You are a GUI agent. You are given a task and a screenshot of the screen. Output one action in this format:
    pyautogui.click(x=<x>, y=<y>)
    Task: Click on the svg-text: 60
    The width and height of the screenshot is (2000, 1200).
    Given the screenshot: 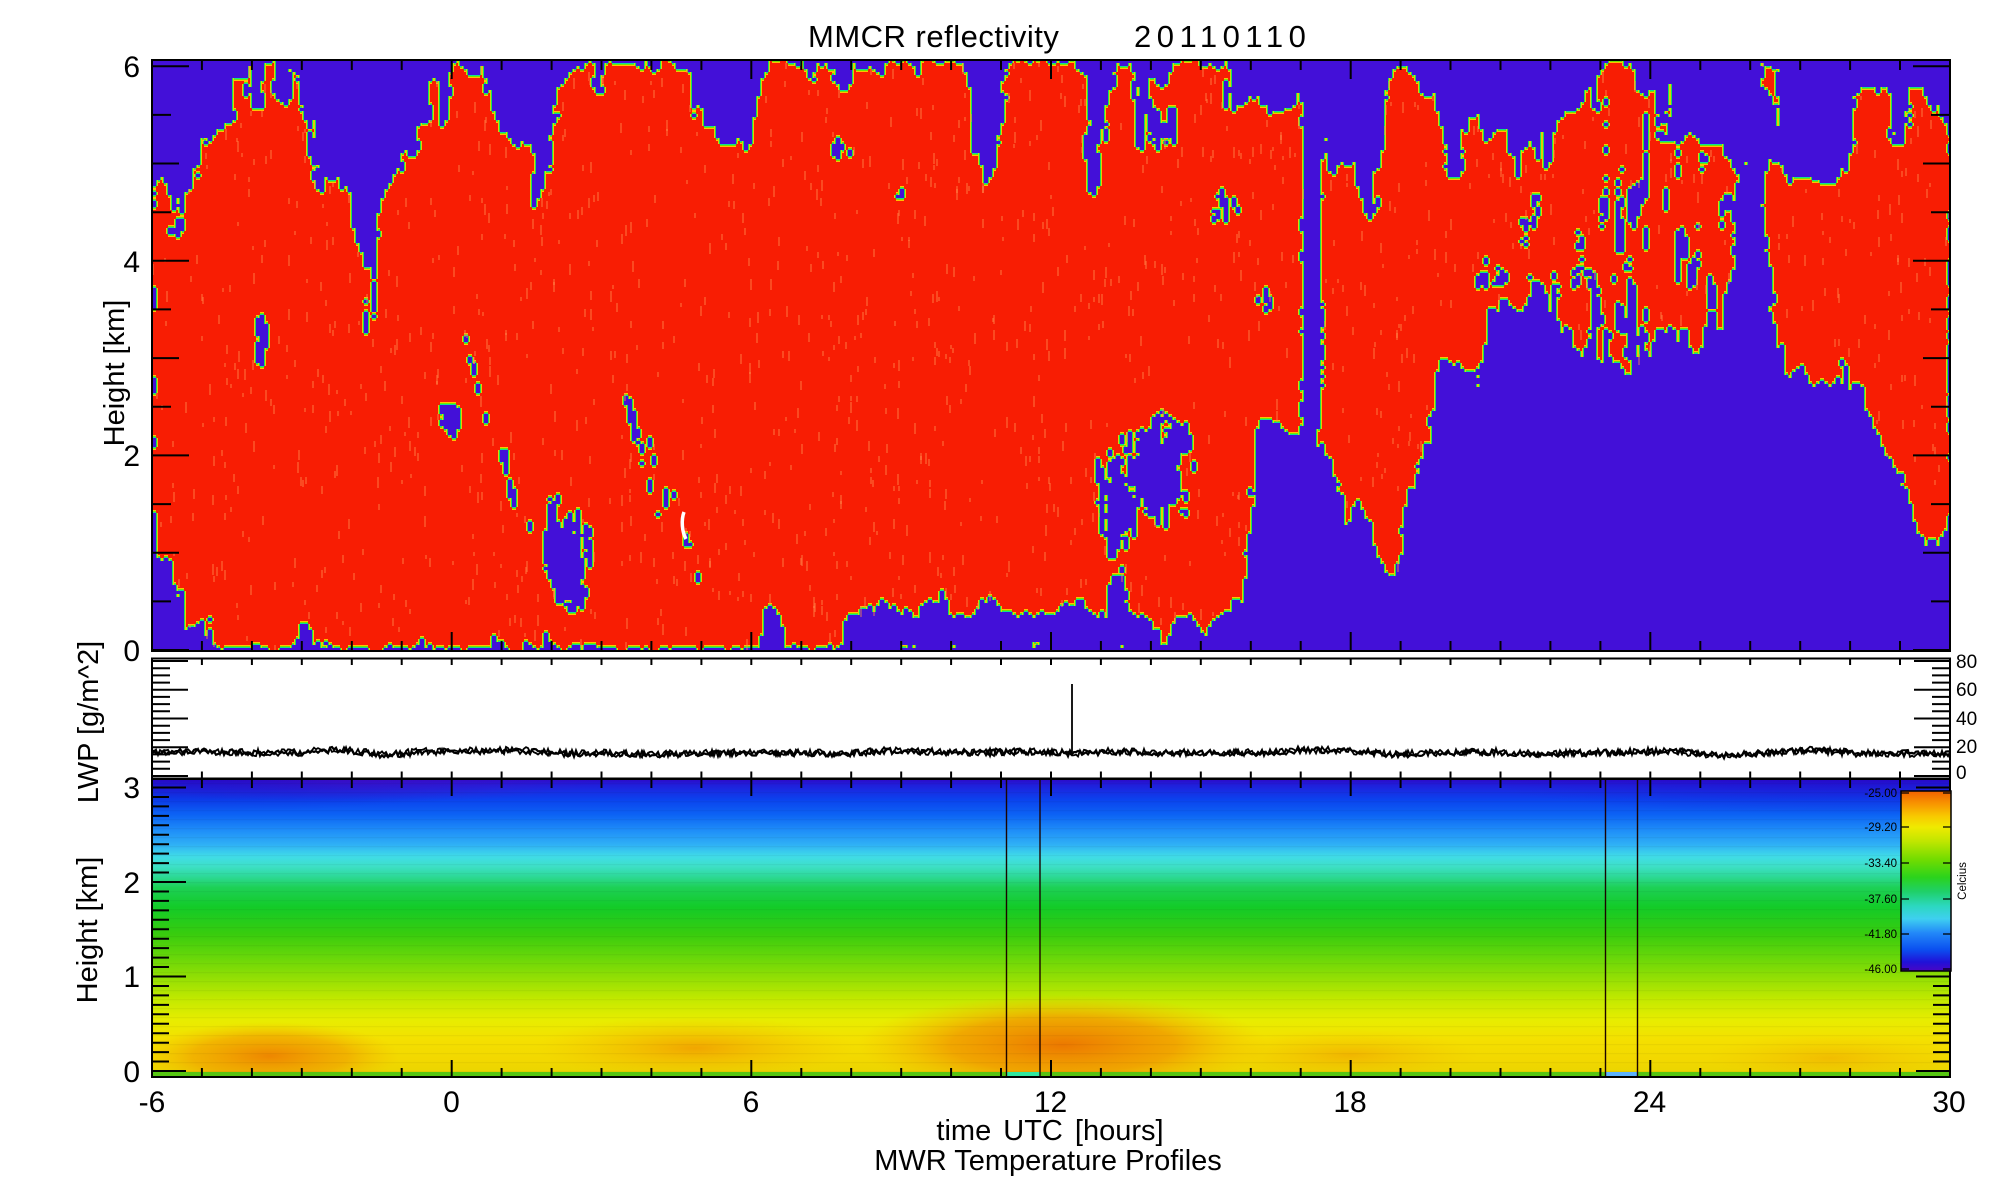 What is the action you would take?
    pyautogui.click(x=1966, y=690)
    